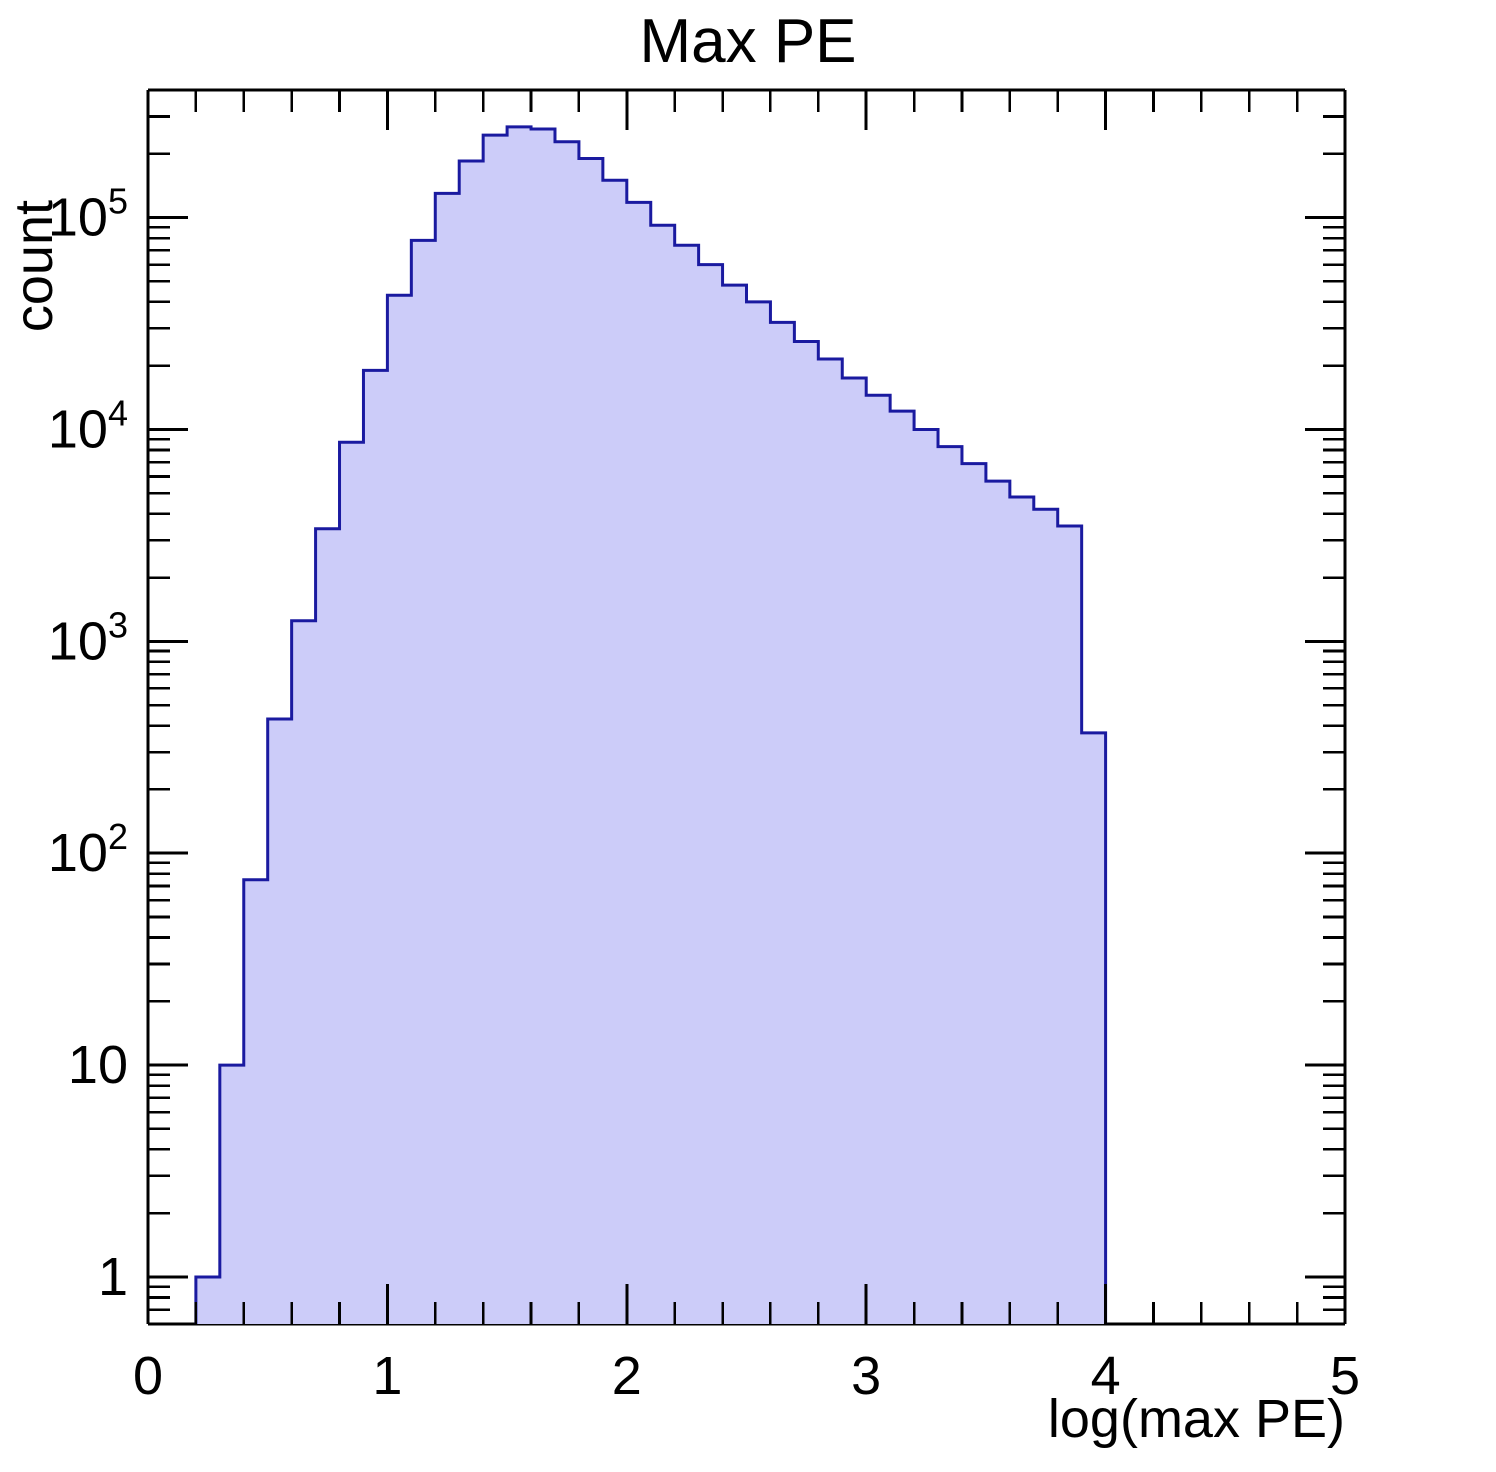 This screenshot has height=1472, width=1496. I want to click on x-tick-label: 3, so click(866, 1376).